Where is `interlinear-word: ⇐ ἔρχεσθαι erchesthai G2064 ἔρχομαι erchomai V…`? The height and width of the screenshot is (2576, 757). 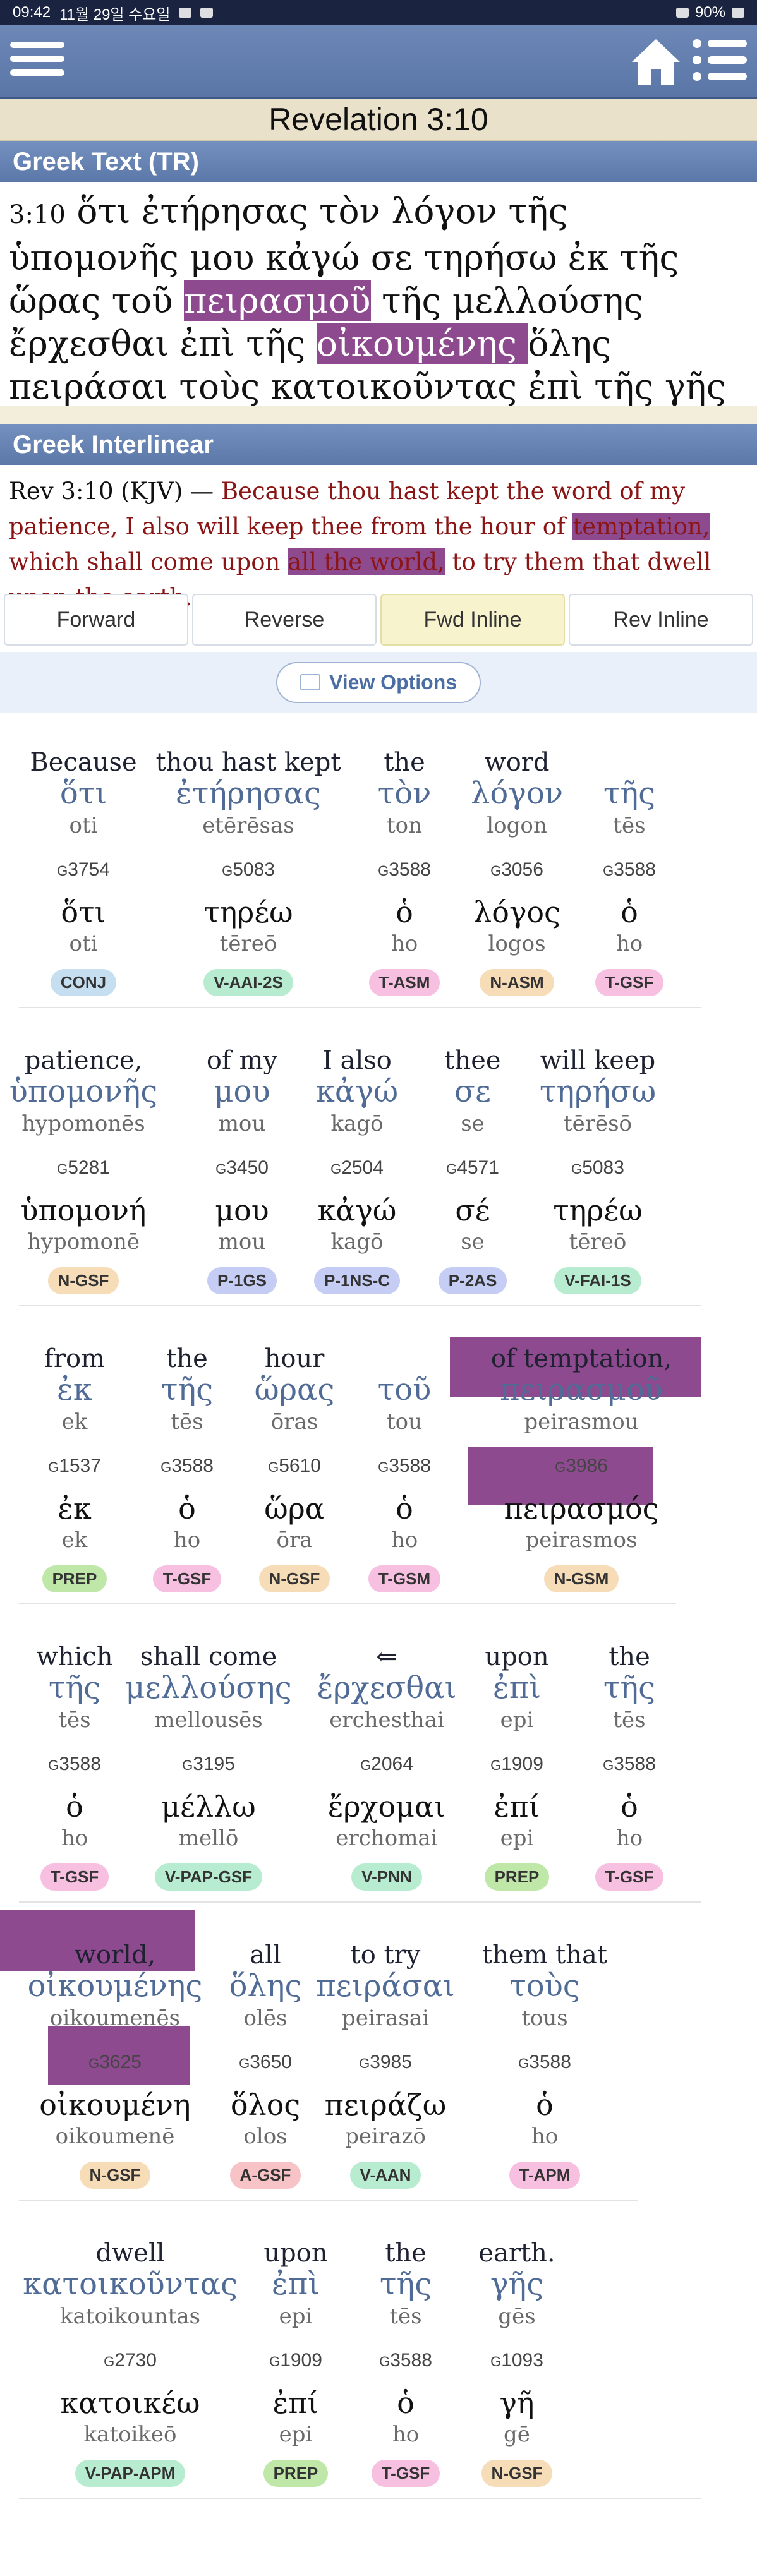
interlinear-word: ⇐ ἔρχεσθαι erchesthai G2064 ἔρχομαι erchomai V… is located at coordinates (386, 1766).